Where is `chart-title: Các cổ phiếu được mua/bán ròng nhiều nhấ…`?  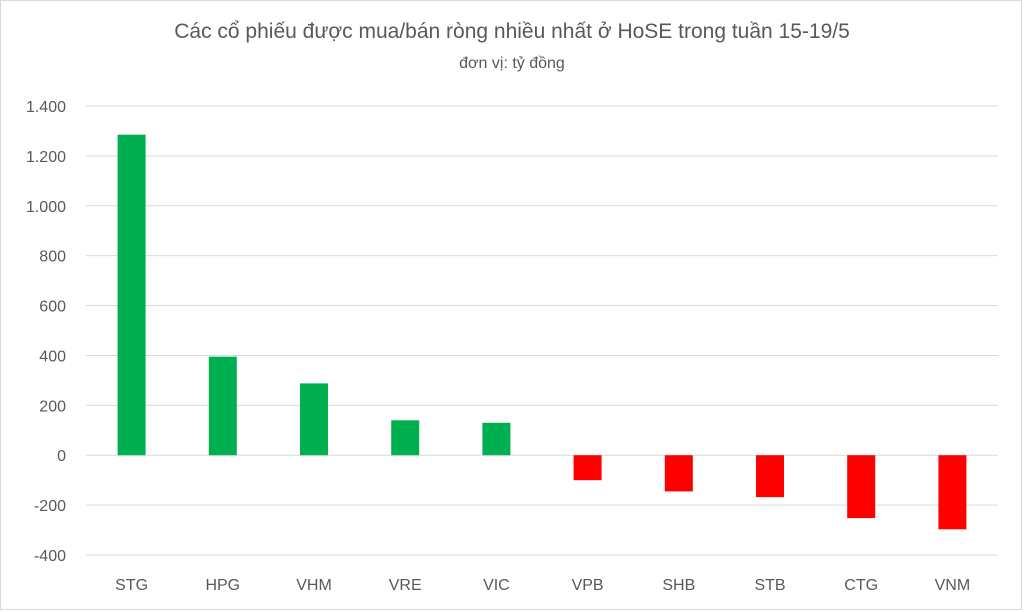 chart-title: Các cổ phiếu được mua/bán ròng nhiều nhấ… is located at coordinates (512, 31).